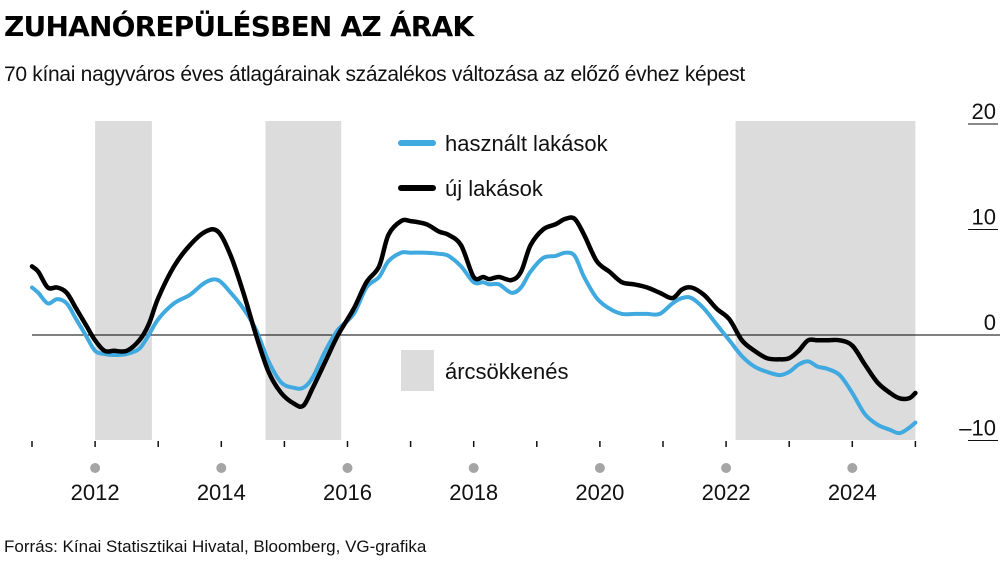 The image size is (1000, 568). I want to click on legend-shade-label: árcsökkenés, so click(507, 371).